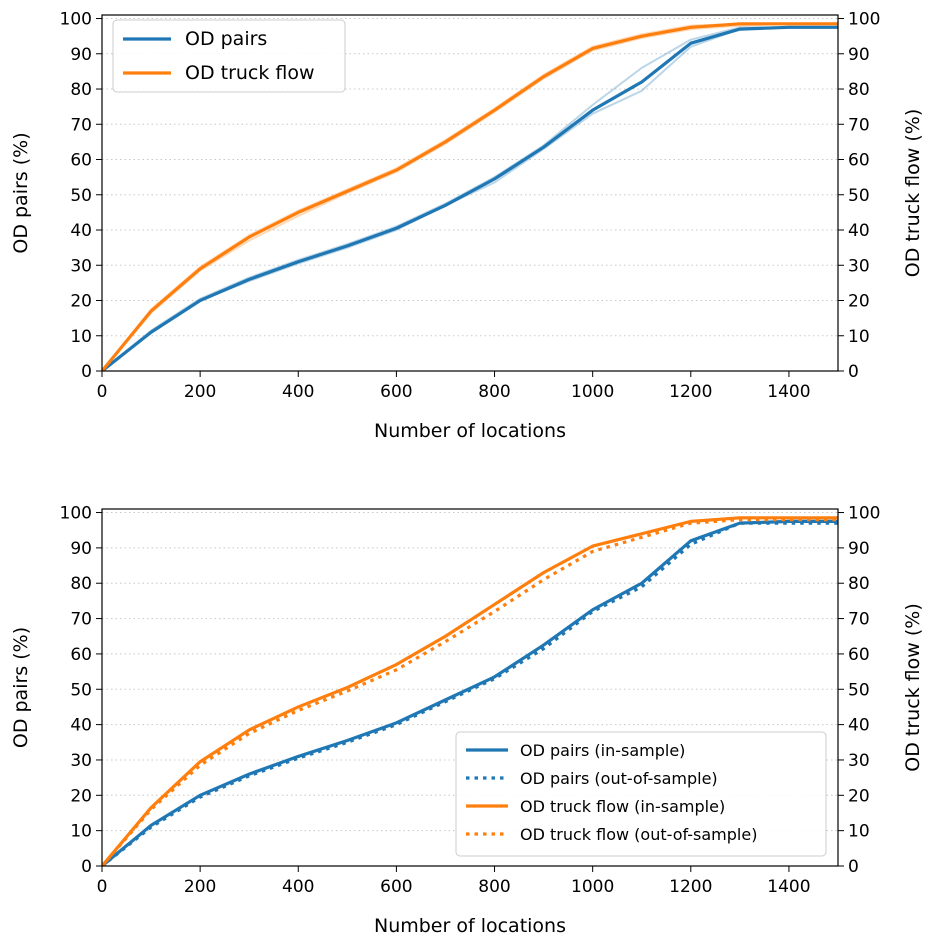 The height and width of the screenshot is (933, 925). What do you see at coordinates (619, 778) in the screenshot?
I see `legend-label: OD pairs (out-of-sample)` at bounding box center [619, 778].